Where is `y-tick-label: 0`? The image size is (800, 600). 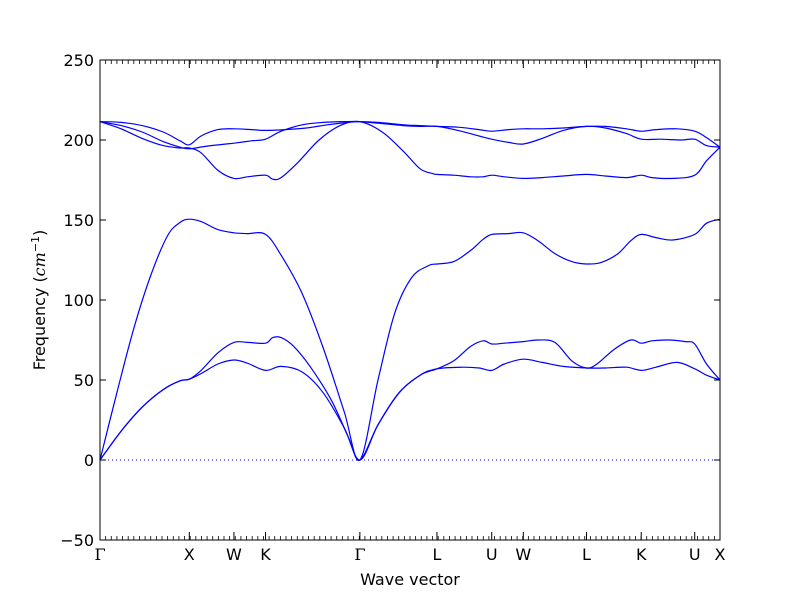 y-tick-label: 0 is located at coordinates (89, 460).